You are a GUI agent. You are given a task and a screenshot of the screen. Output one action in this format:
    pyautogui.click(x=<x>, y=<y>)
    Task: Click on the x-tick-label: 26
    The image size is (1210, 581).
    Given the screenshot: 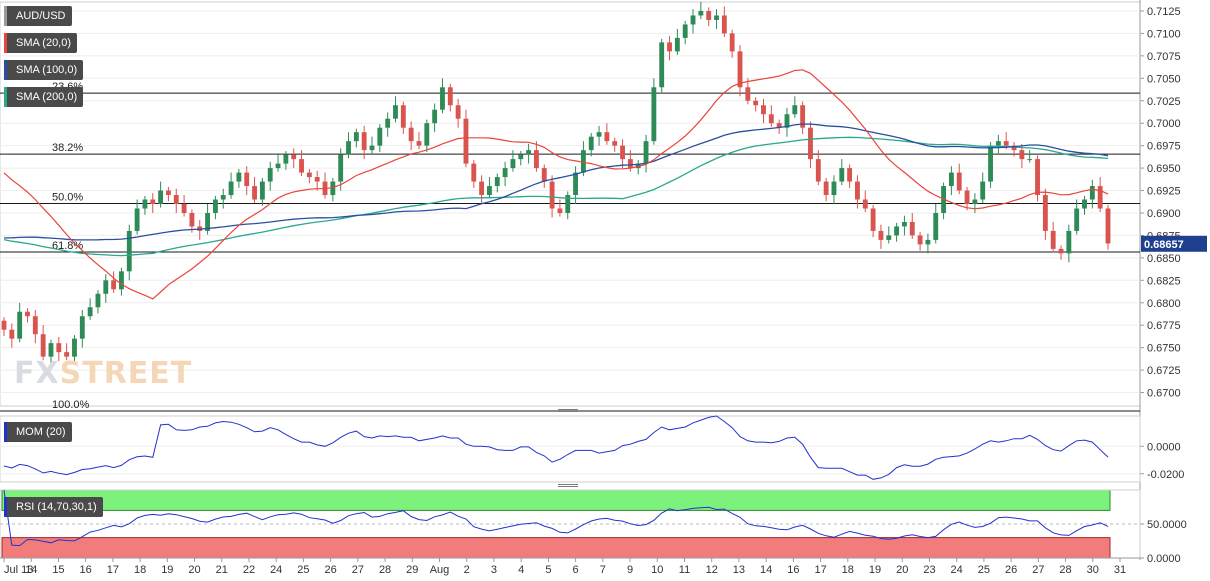 What is the action you would take?
    pyautogui.click(x=1011, y=570)
    